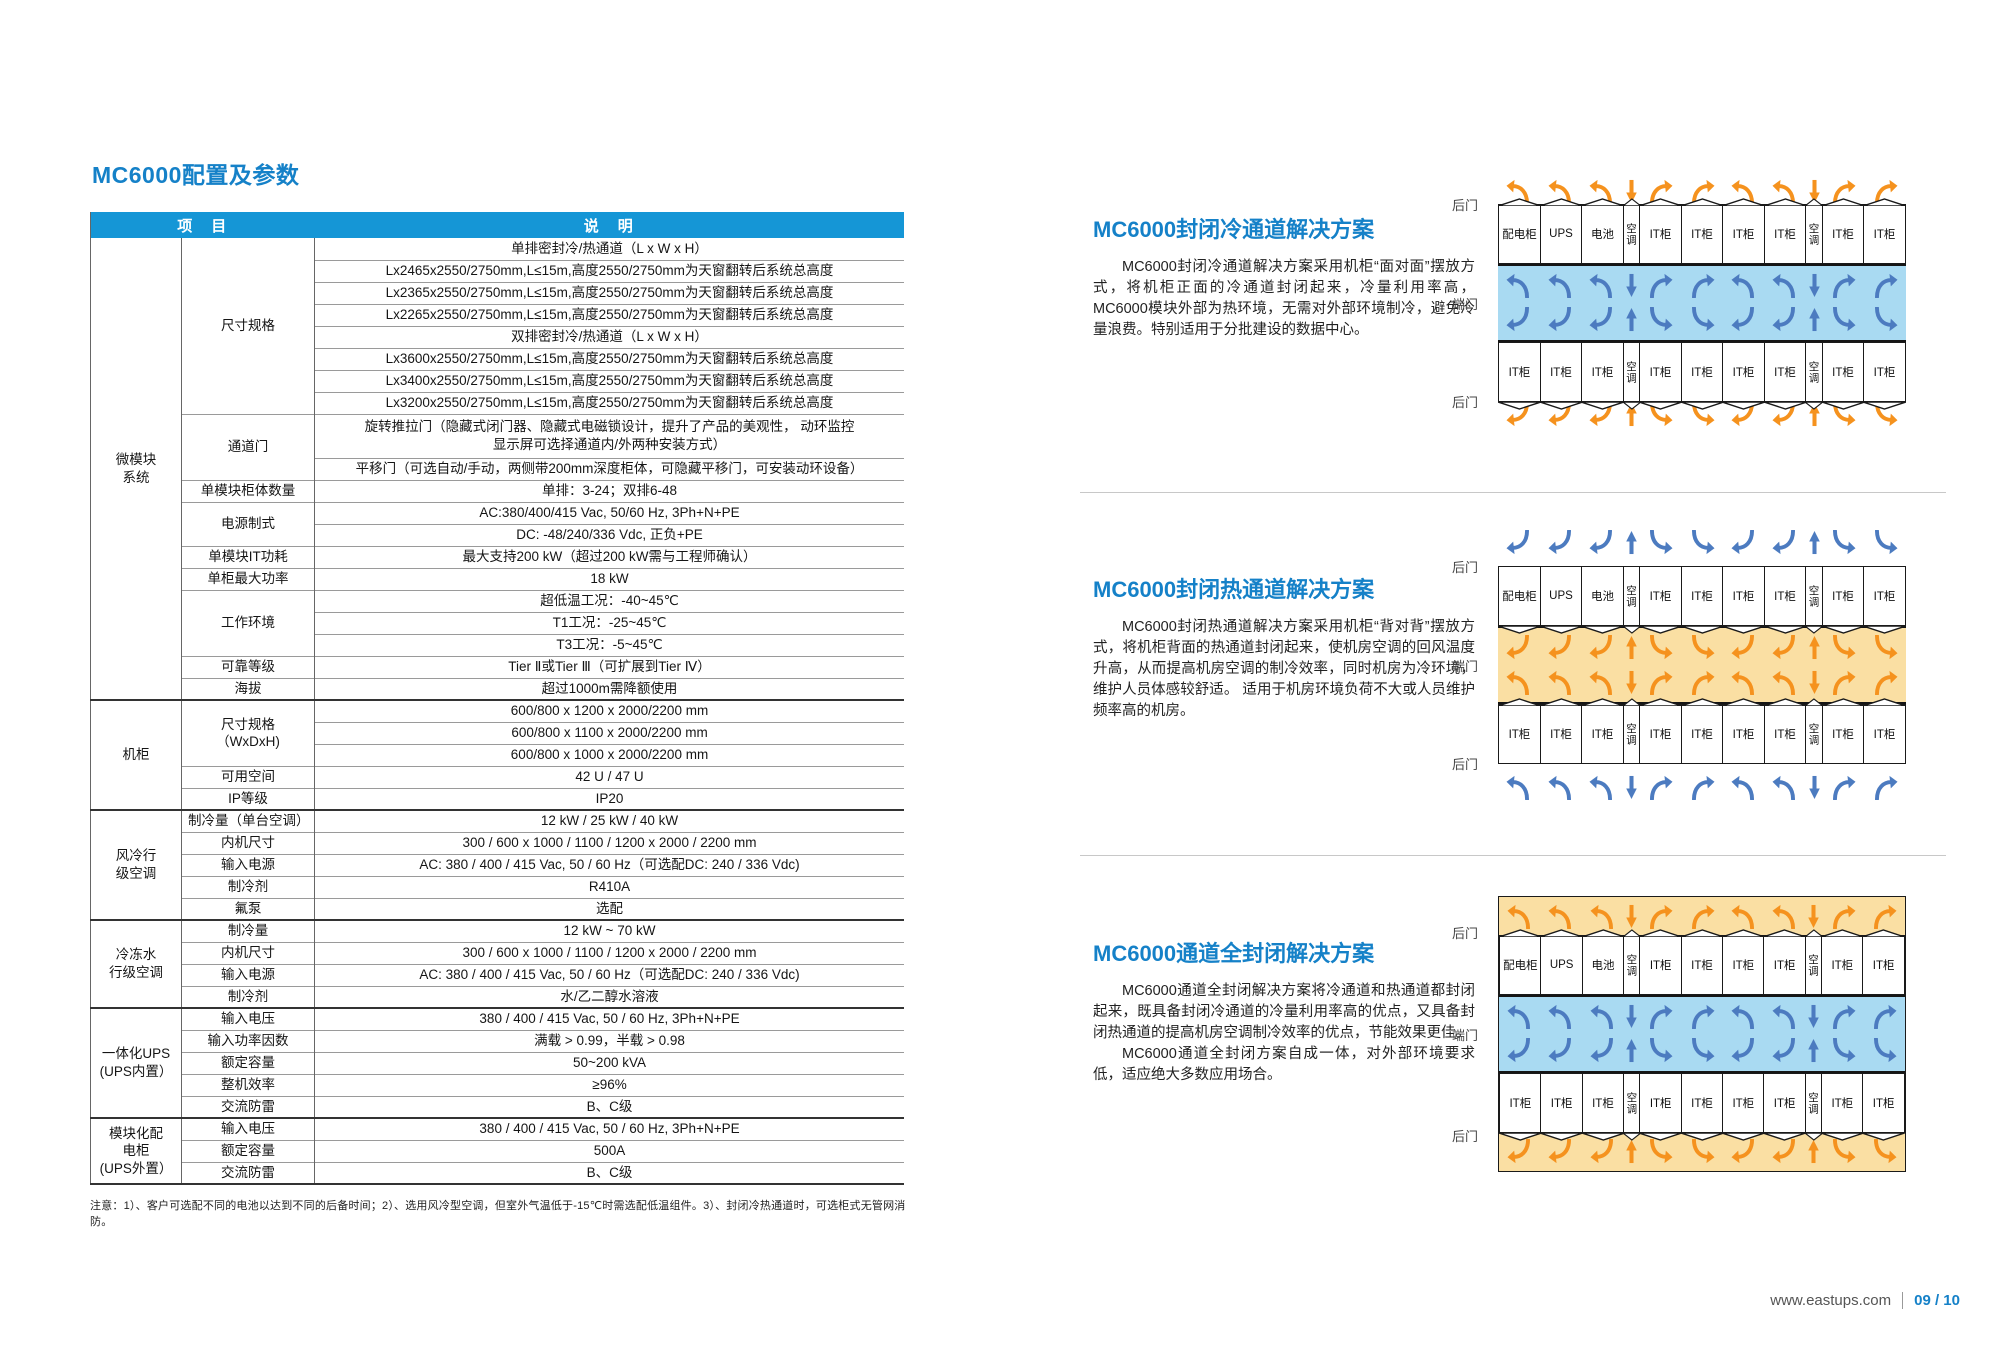  What do you see at coordinates (248, 446) in the screenshot?
I see `group-label-cell: 通道门` at bounding box center [248, 446].